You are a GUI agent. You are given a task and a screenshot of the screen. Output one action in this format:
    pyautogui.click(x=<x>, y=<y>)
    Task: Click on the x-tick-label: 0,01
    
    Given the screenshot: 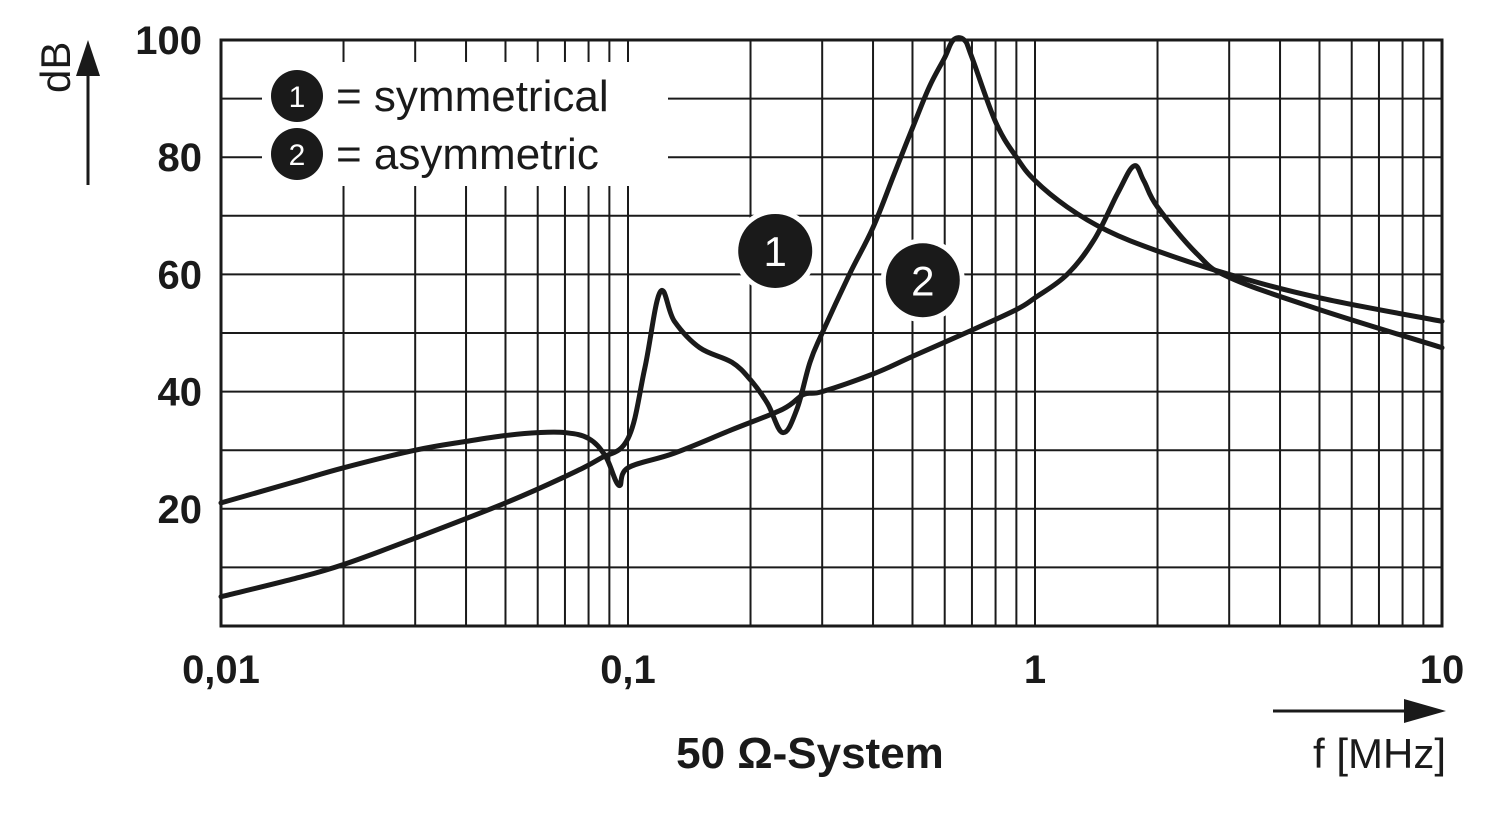 What is the action you would take?
    pyautogui.click(x=221, y=670)
    